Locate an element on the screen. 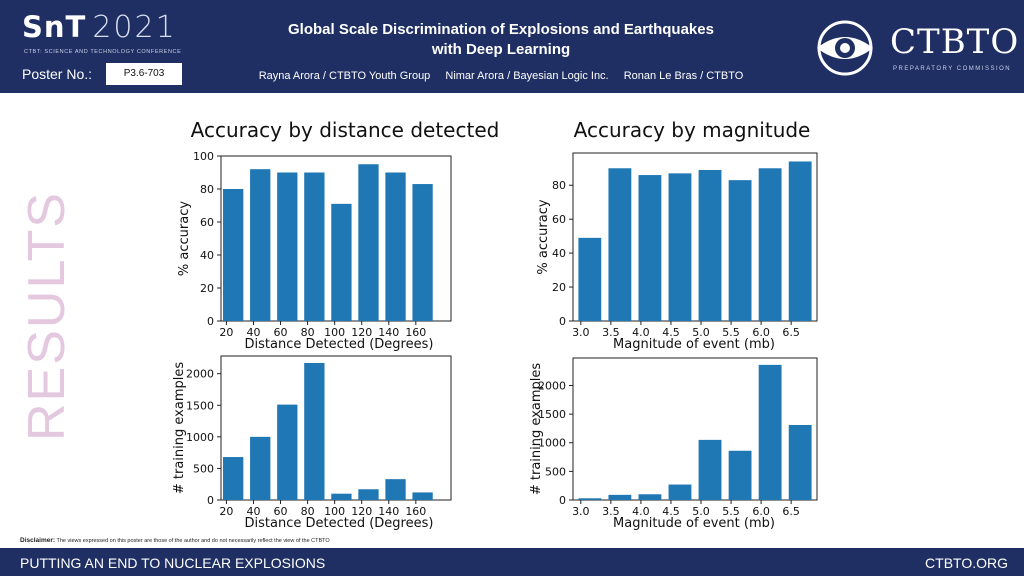  train-dist-x-axis-label: Distance Detected (Degrees) is located at coordinates (339, 523).